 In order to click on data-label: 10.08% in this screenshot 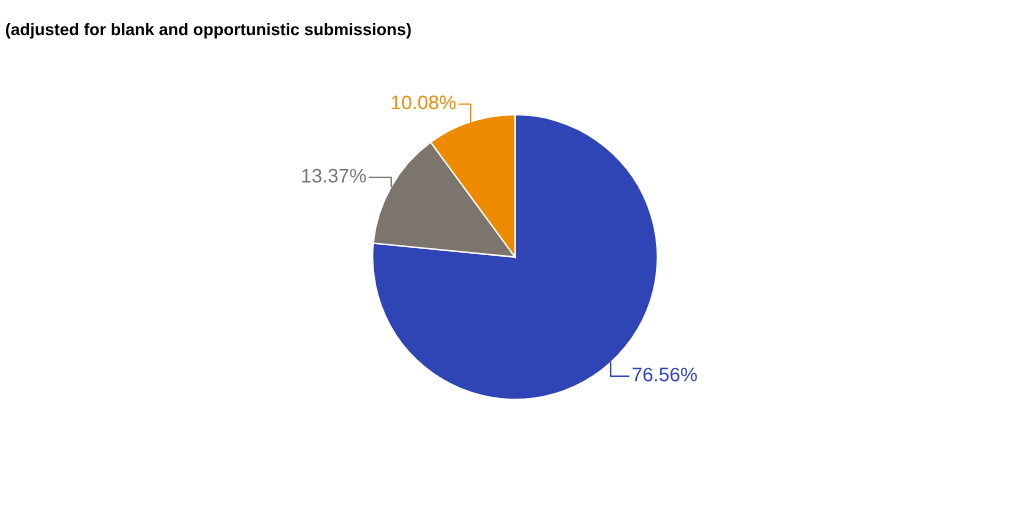, I will do `click(423, 102)`.